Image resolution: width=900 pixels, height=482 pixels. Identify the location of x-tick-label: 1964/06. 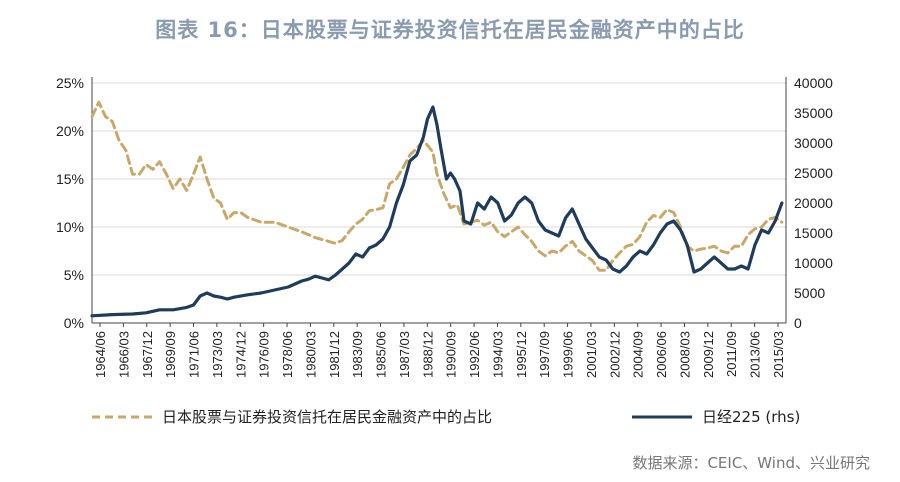
(100, 354).